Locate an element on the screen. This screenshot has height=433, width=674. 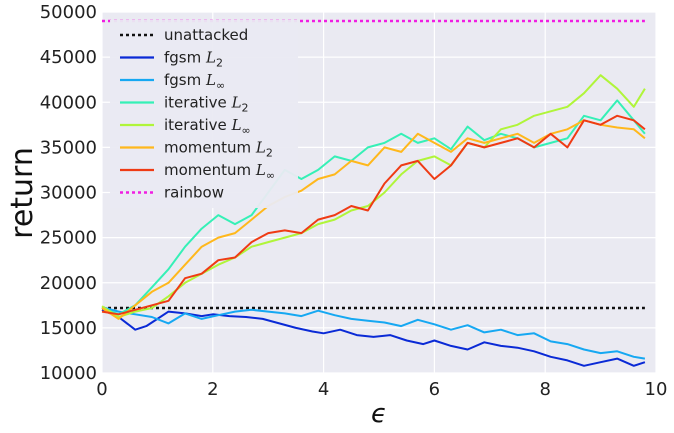
x-axis-label: ϵ is located at coordinates (379, 414).